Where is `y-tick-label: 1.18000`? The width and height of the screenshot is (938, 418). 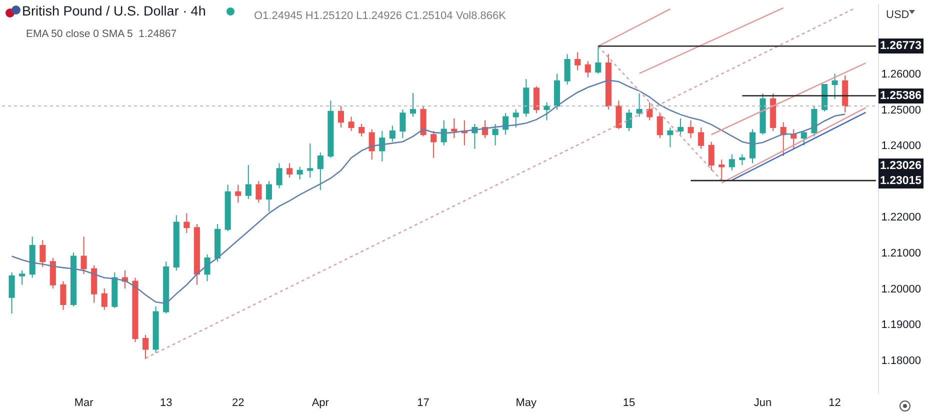
y-tick-label: 1.18000 is located at coordinates (901, 360).